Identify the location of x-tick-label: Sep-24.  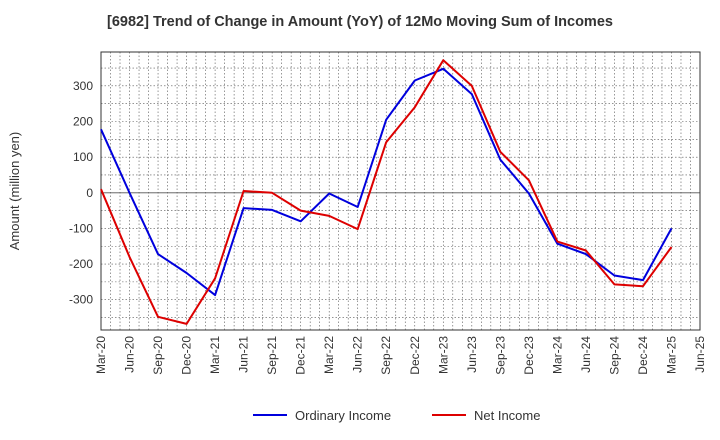
(614, 355).